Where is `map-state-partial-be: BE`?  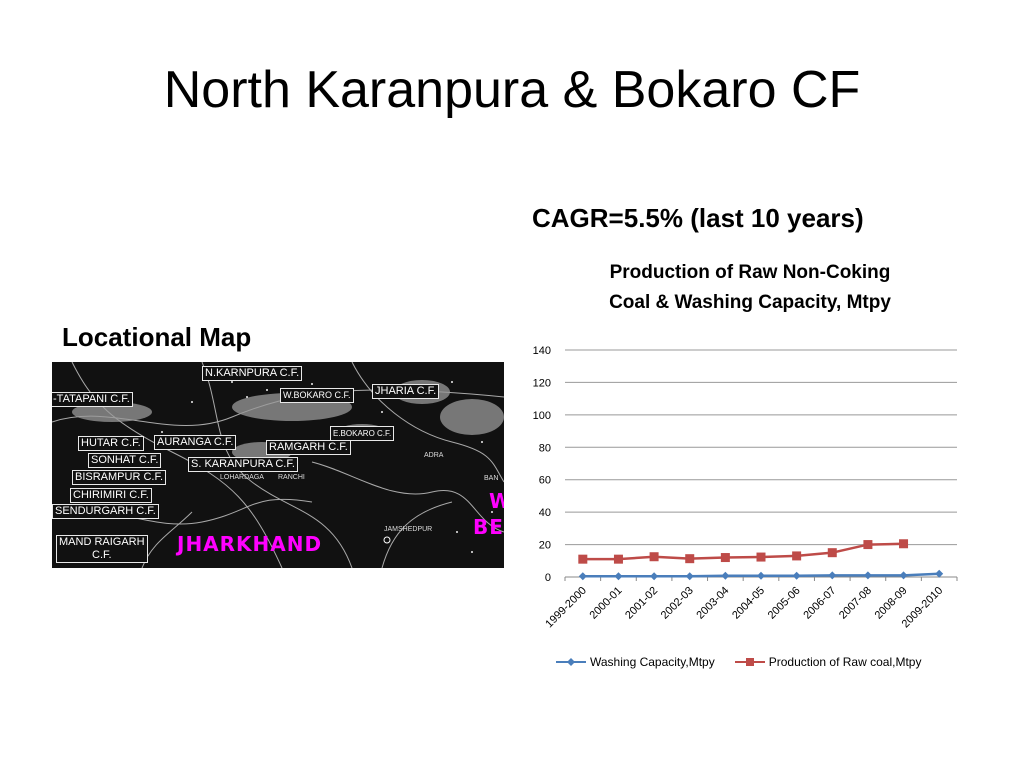 map-state-partial-be: BE is located at coordinates (488, 527).